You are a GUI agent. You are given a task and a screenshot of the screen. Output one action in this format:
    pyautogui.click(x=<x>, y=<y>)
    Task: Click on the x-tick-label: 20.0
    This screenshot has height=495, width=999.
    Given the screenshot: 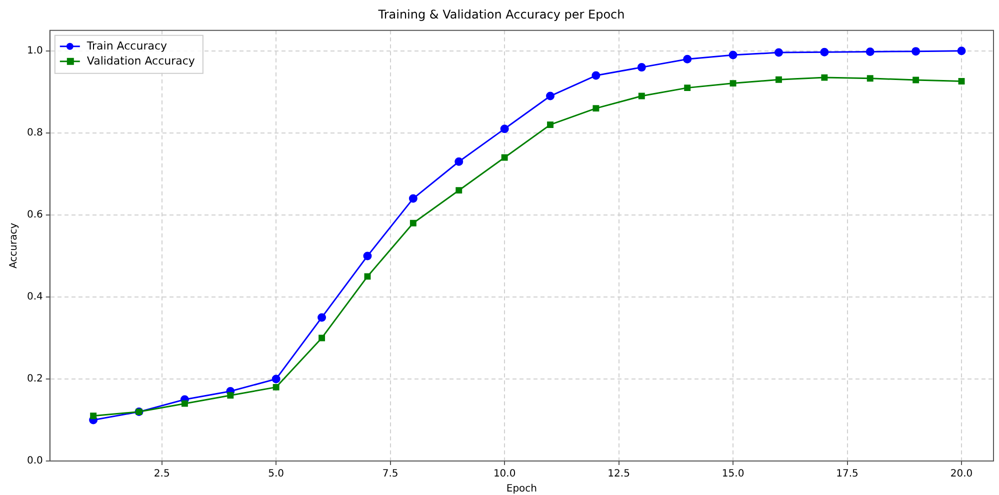 What is the action you would take?
    pyautogui.click(x=961, y=474)
    